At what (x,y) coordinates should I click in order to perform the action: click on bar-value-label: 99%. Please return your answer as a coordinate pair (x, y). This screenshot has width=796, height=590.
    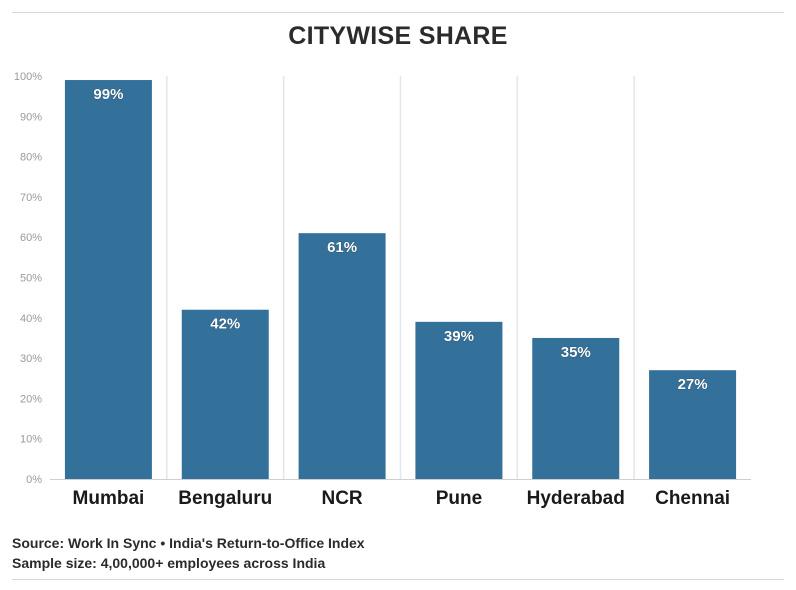
    Looking at the image, I should click on (108, 94).